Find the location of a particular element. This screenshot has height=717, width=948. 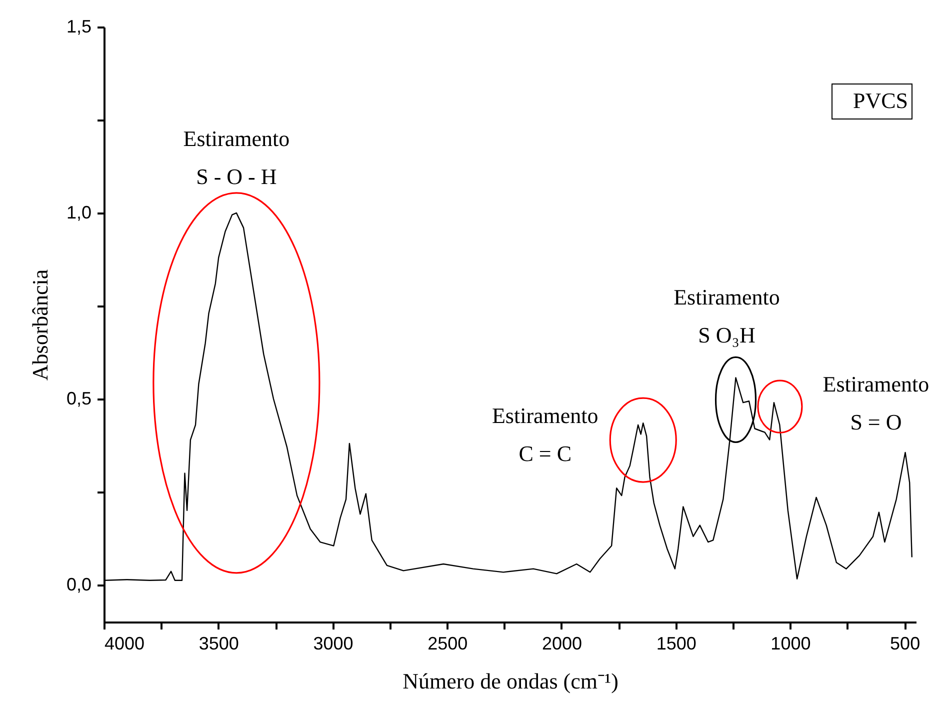

x-tick-label: 500 is located at coordinates (905, 644).